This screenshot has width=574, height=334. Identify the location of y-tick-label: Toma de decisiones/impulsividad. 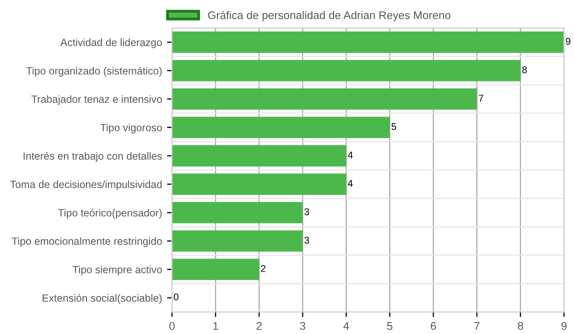
(86, 185).